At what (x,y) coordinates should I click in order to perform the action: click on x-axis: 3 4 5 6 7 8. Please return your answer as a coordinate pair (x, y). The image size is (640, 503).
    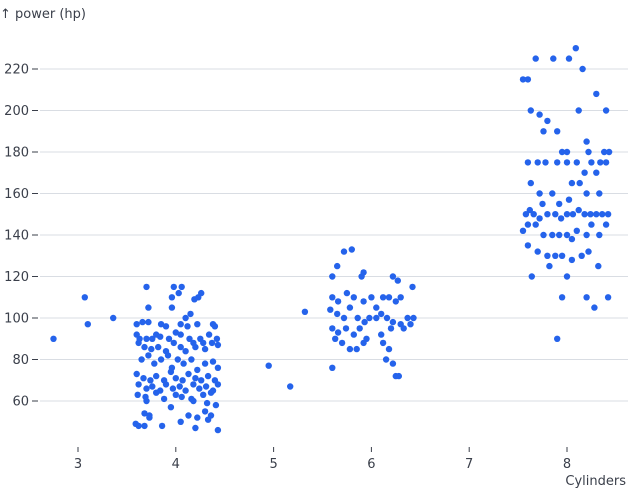
    Looking at the image, I should click on (322, 459).